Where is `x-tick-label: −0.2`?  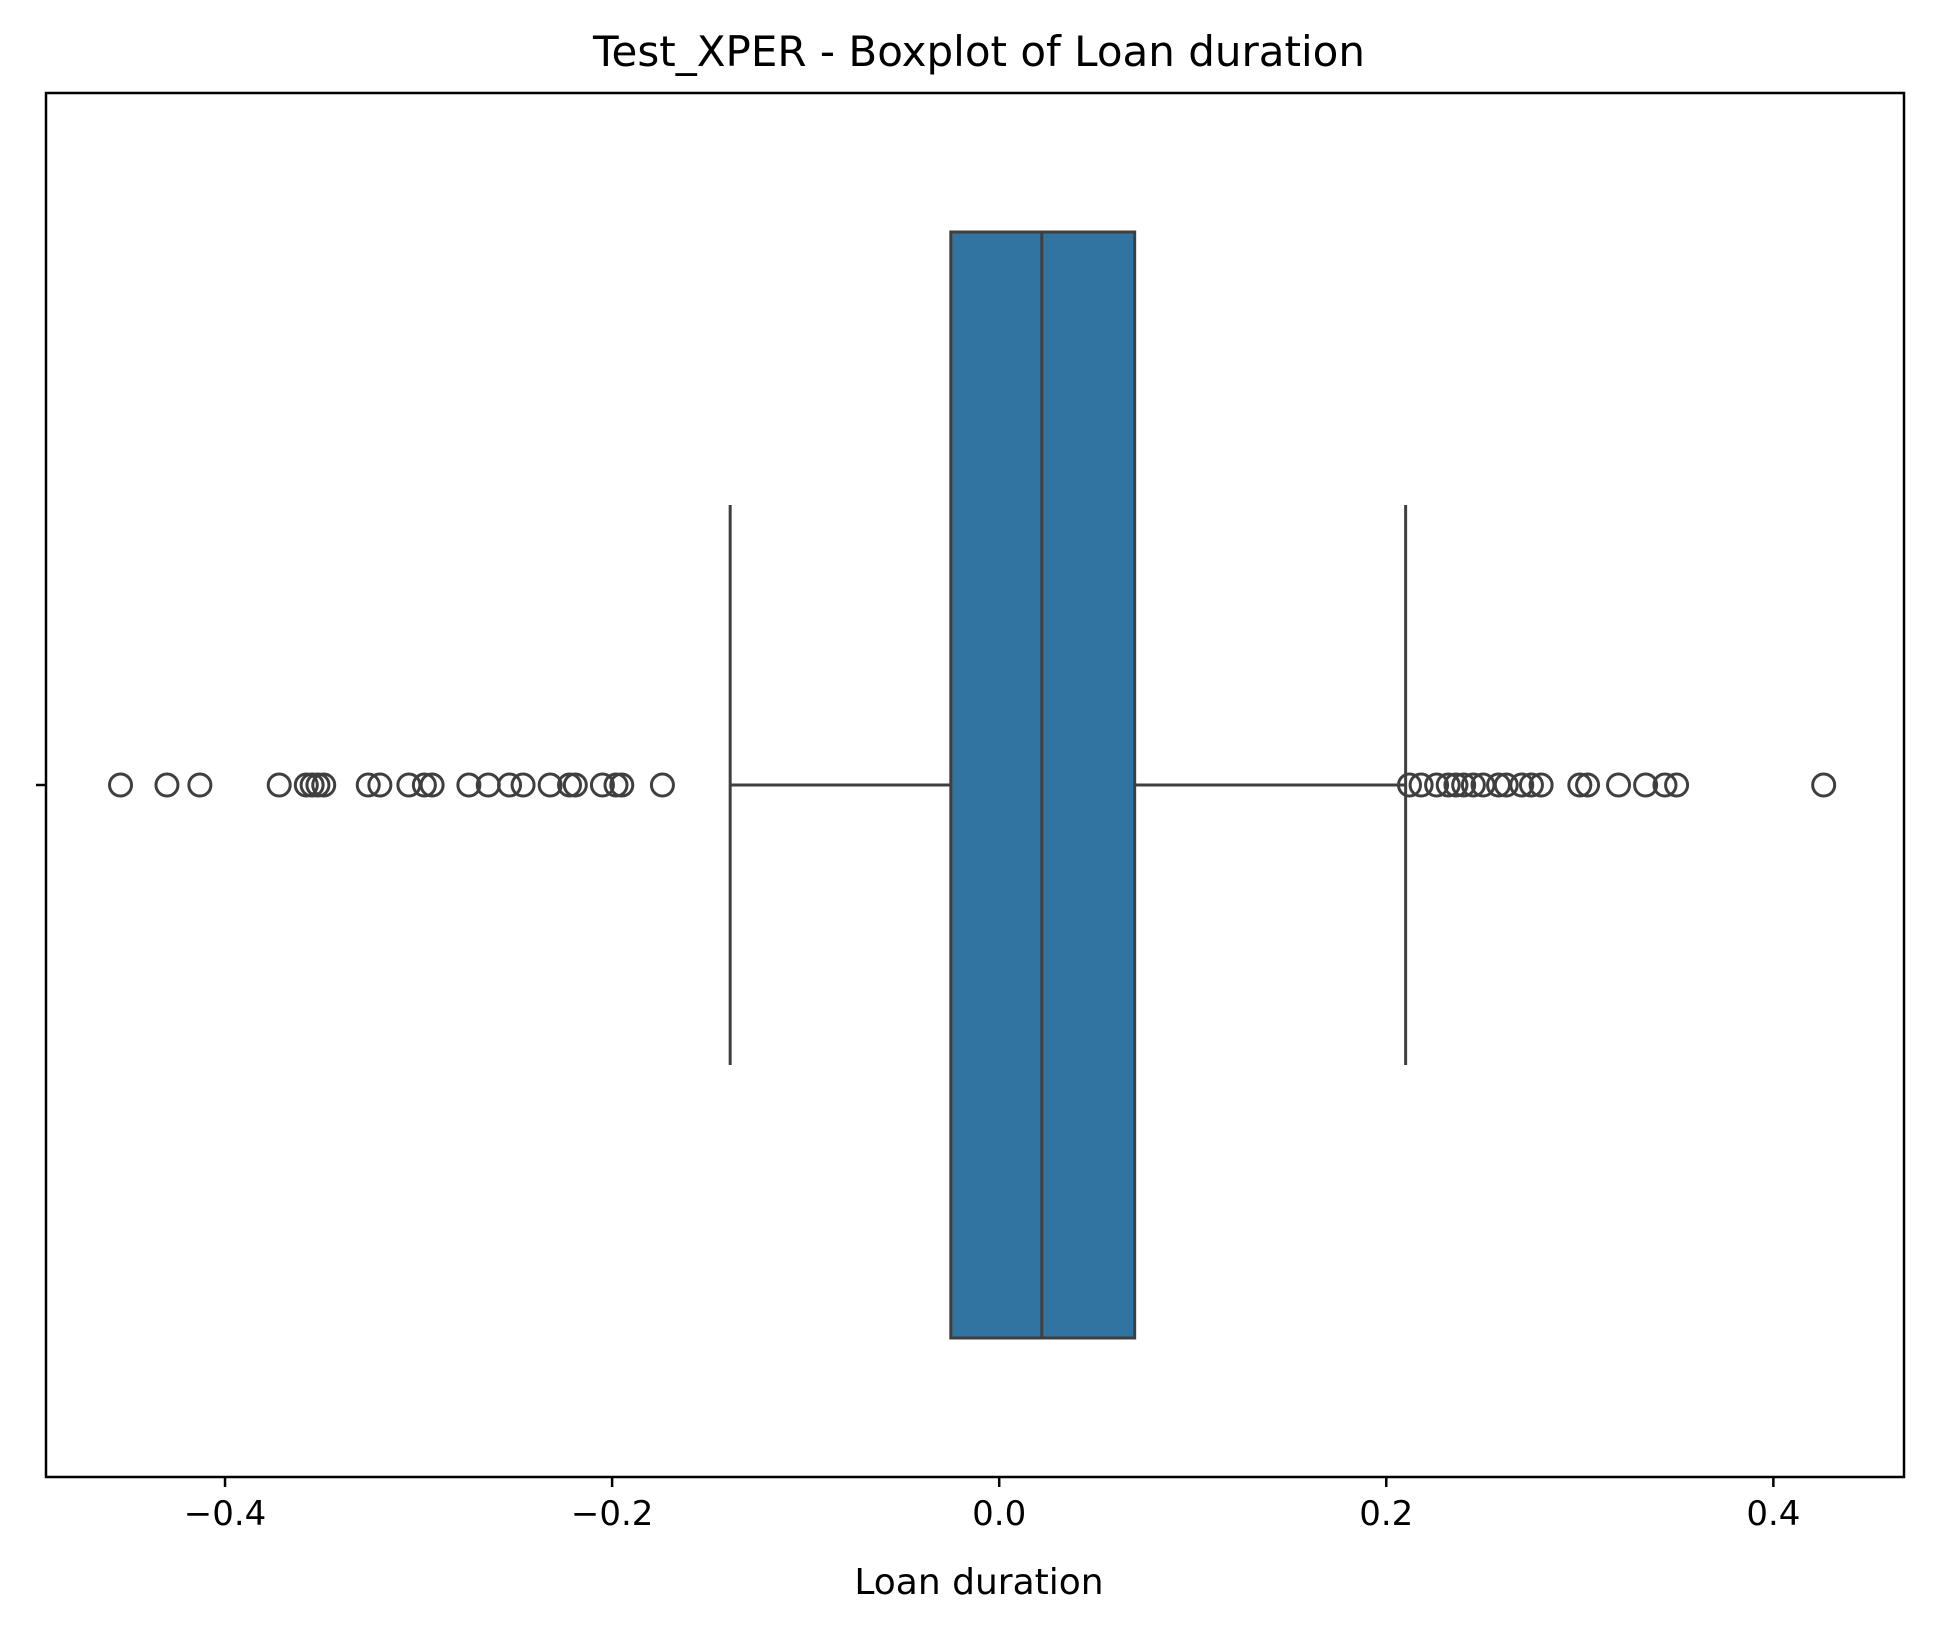
x-tick-label: −0.2 is located at coordinates (612, 1514).